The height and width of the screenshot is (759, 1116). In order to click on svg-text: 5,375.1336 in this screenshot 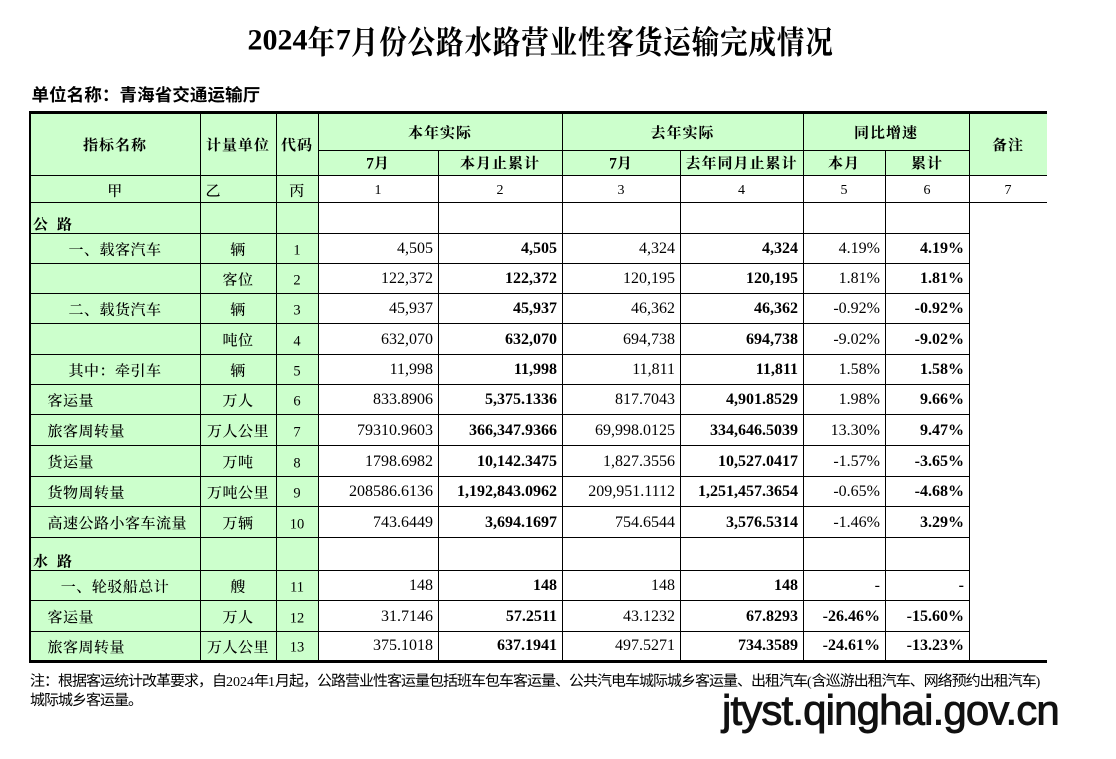, I will do `click(521, 399)`.